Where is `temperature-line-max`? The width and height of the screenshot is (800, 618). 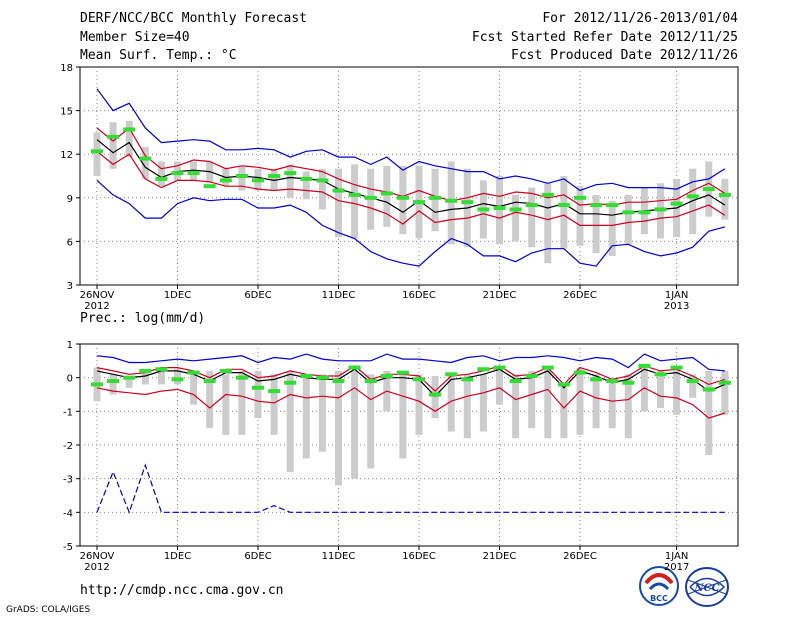 temperature-line-max is located at coordinates (411, 140).